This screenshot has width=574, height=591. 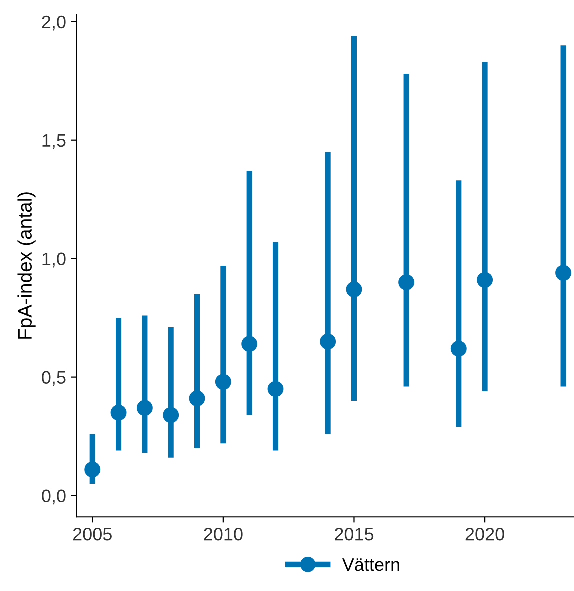 I want to click on x-tick-label: 2005, so click(x=92, y=534).